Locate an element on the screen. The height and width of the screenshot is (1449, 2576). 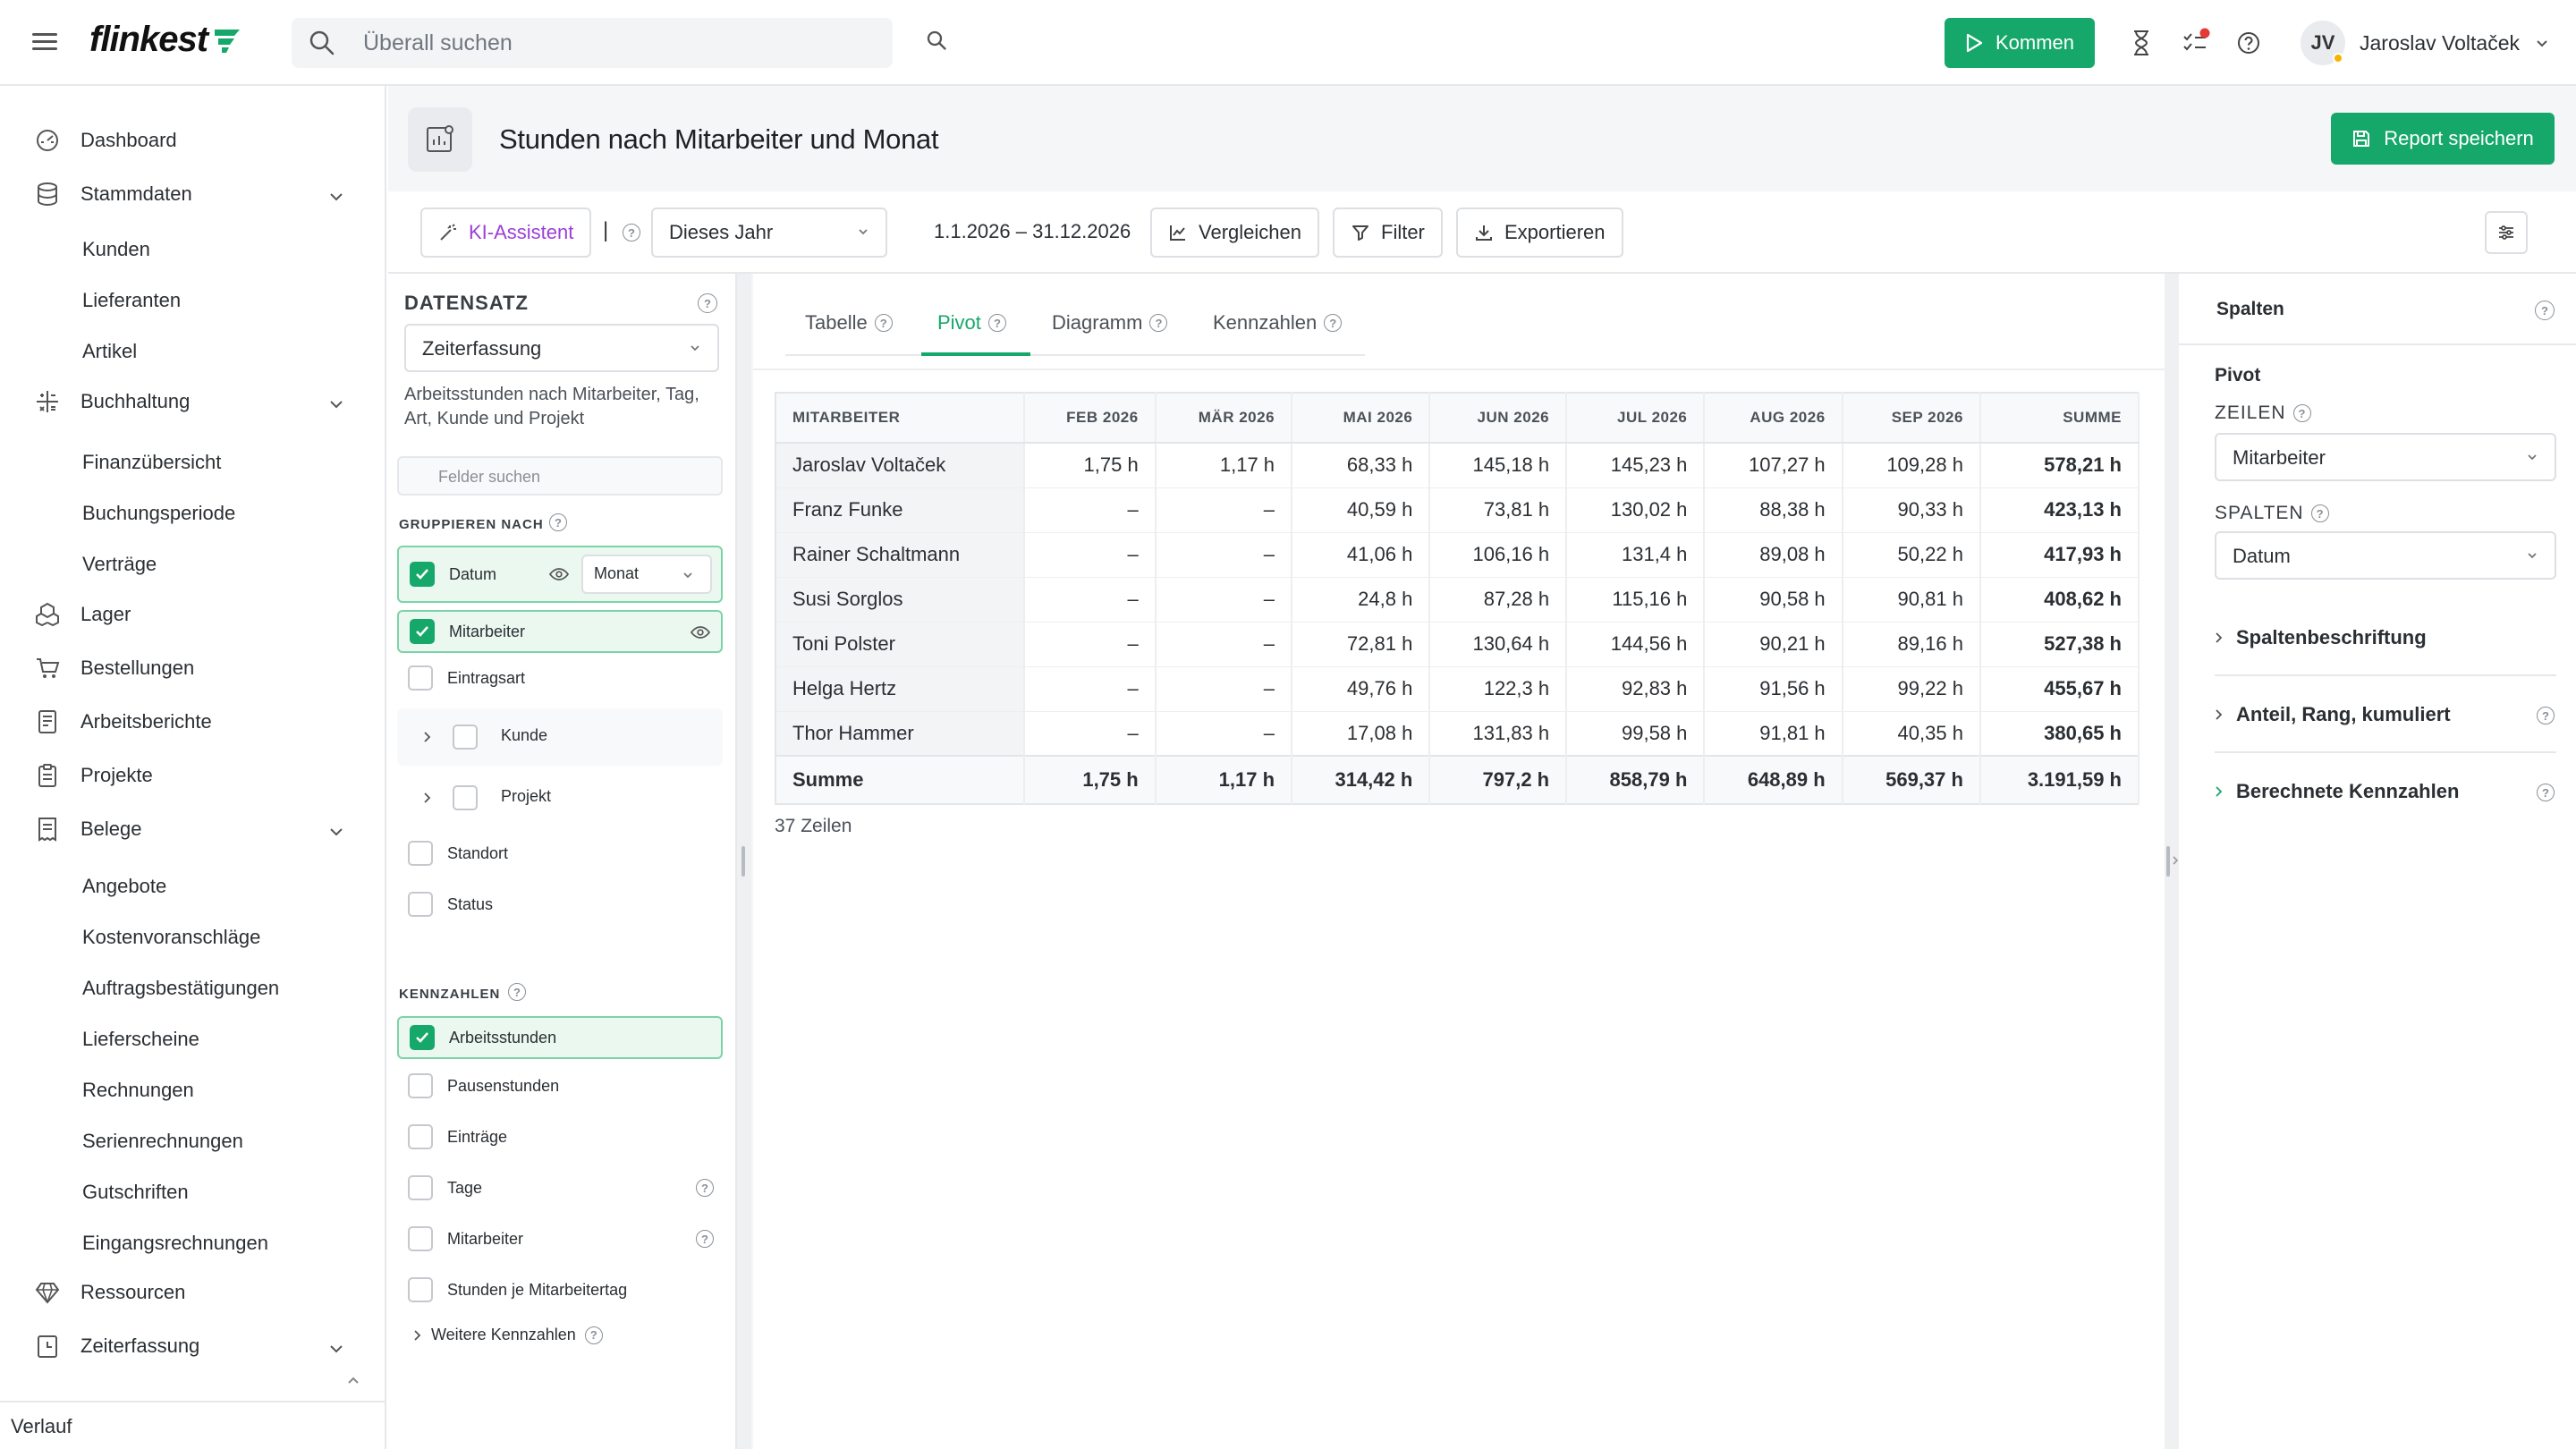
settings-sliders-button is located at coordinates (2506, 232).